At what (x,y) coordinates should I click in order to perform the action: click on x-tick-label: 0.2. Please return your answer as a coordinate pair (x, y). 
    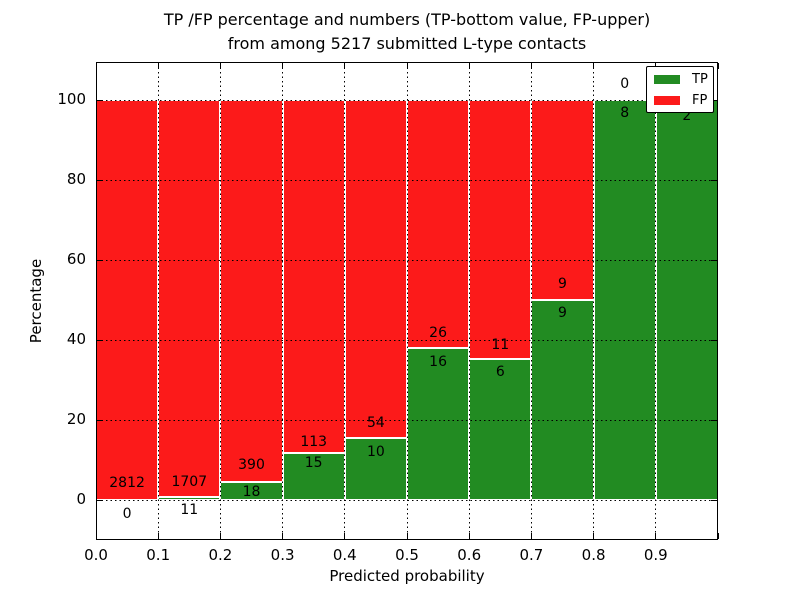
    Looking at the image, I should click on (220, 555).